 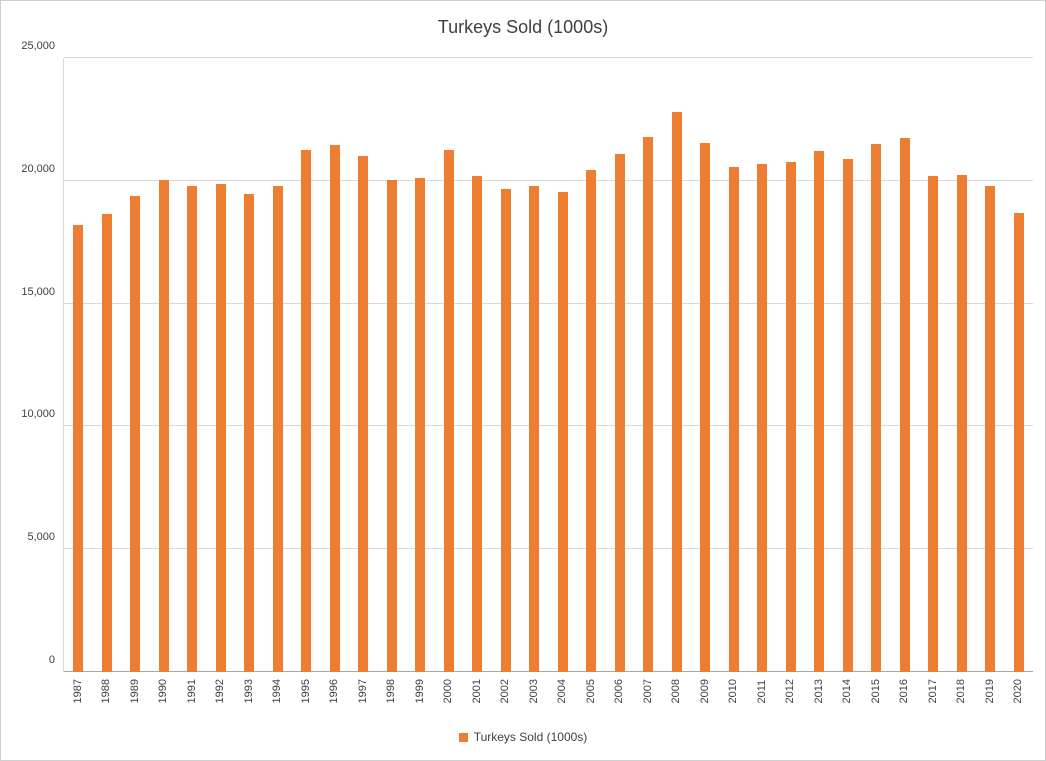 I want to click on legend-swatch-icon, so click(x=463, y=737).